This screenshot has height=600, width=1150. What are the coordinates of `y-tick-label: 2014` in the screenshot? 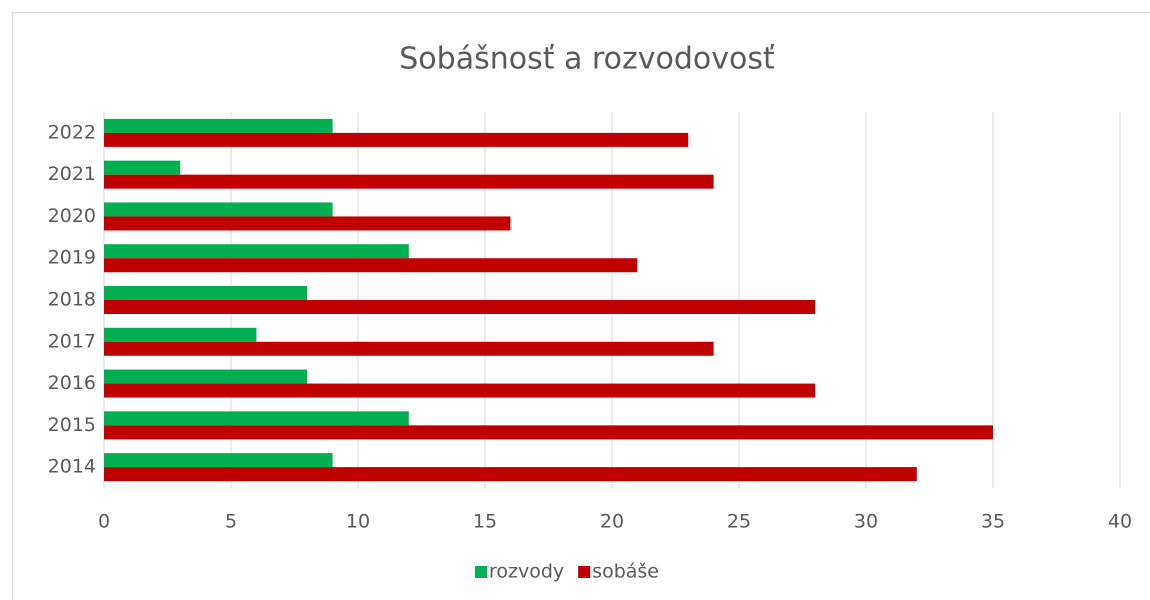 It's located at (72, 467).